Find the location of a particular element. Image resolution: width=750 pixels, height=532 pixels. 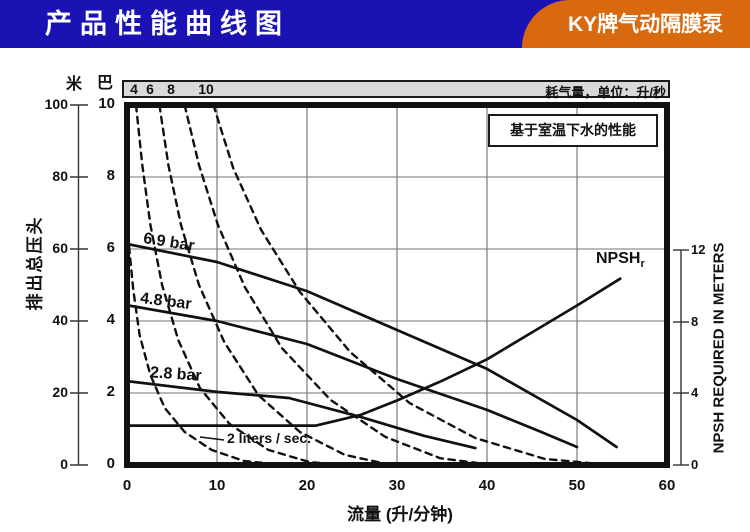

tick-m-80: 80 is located at coordinates (60, 176).